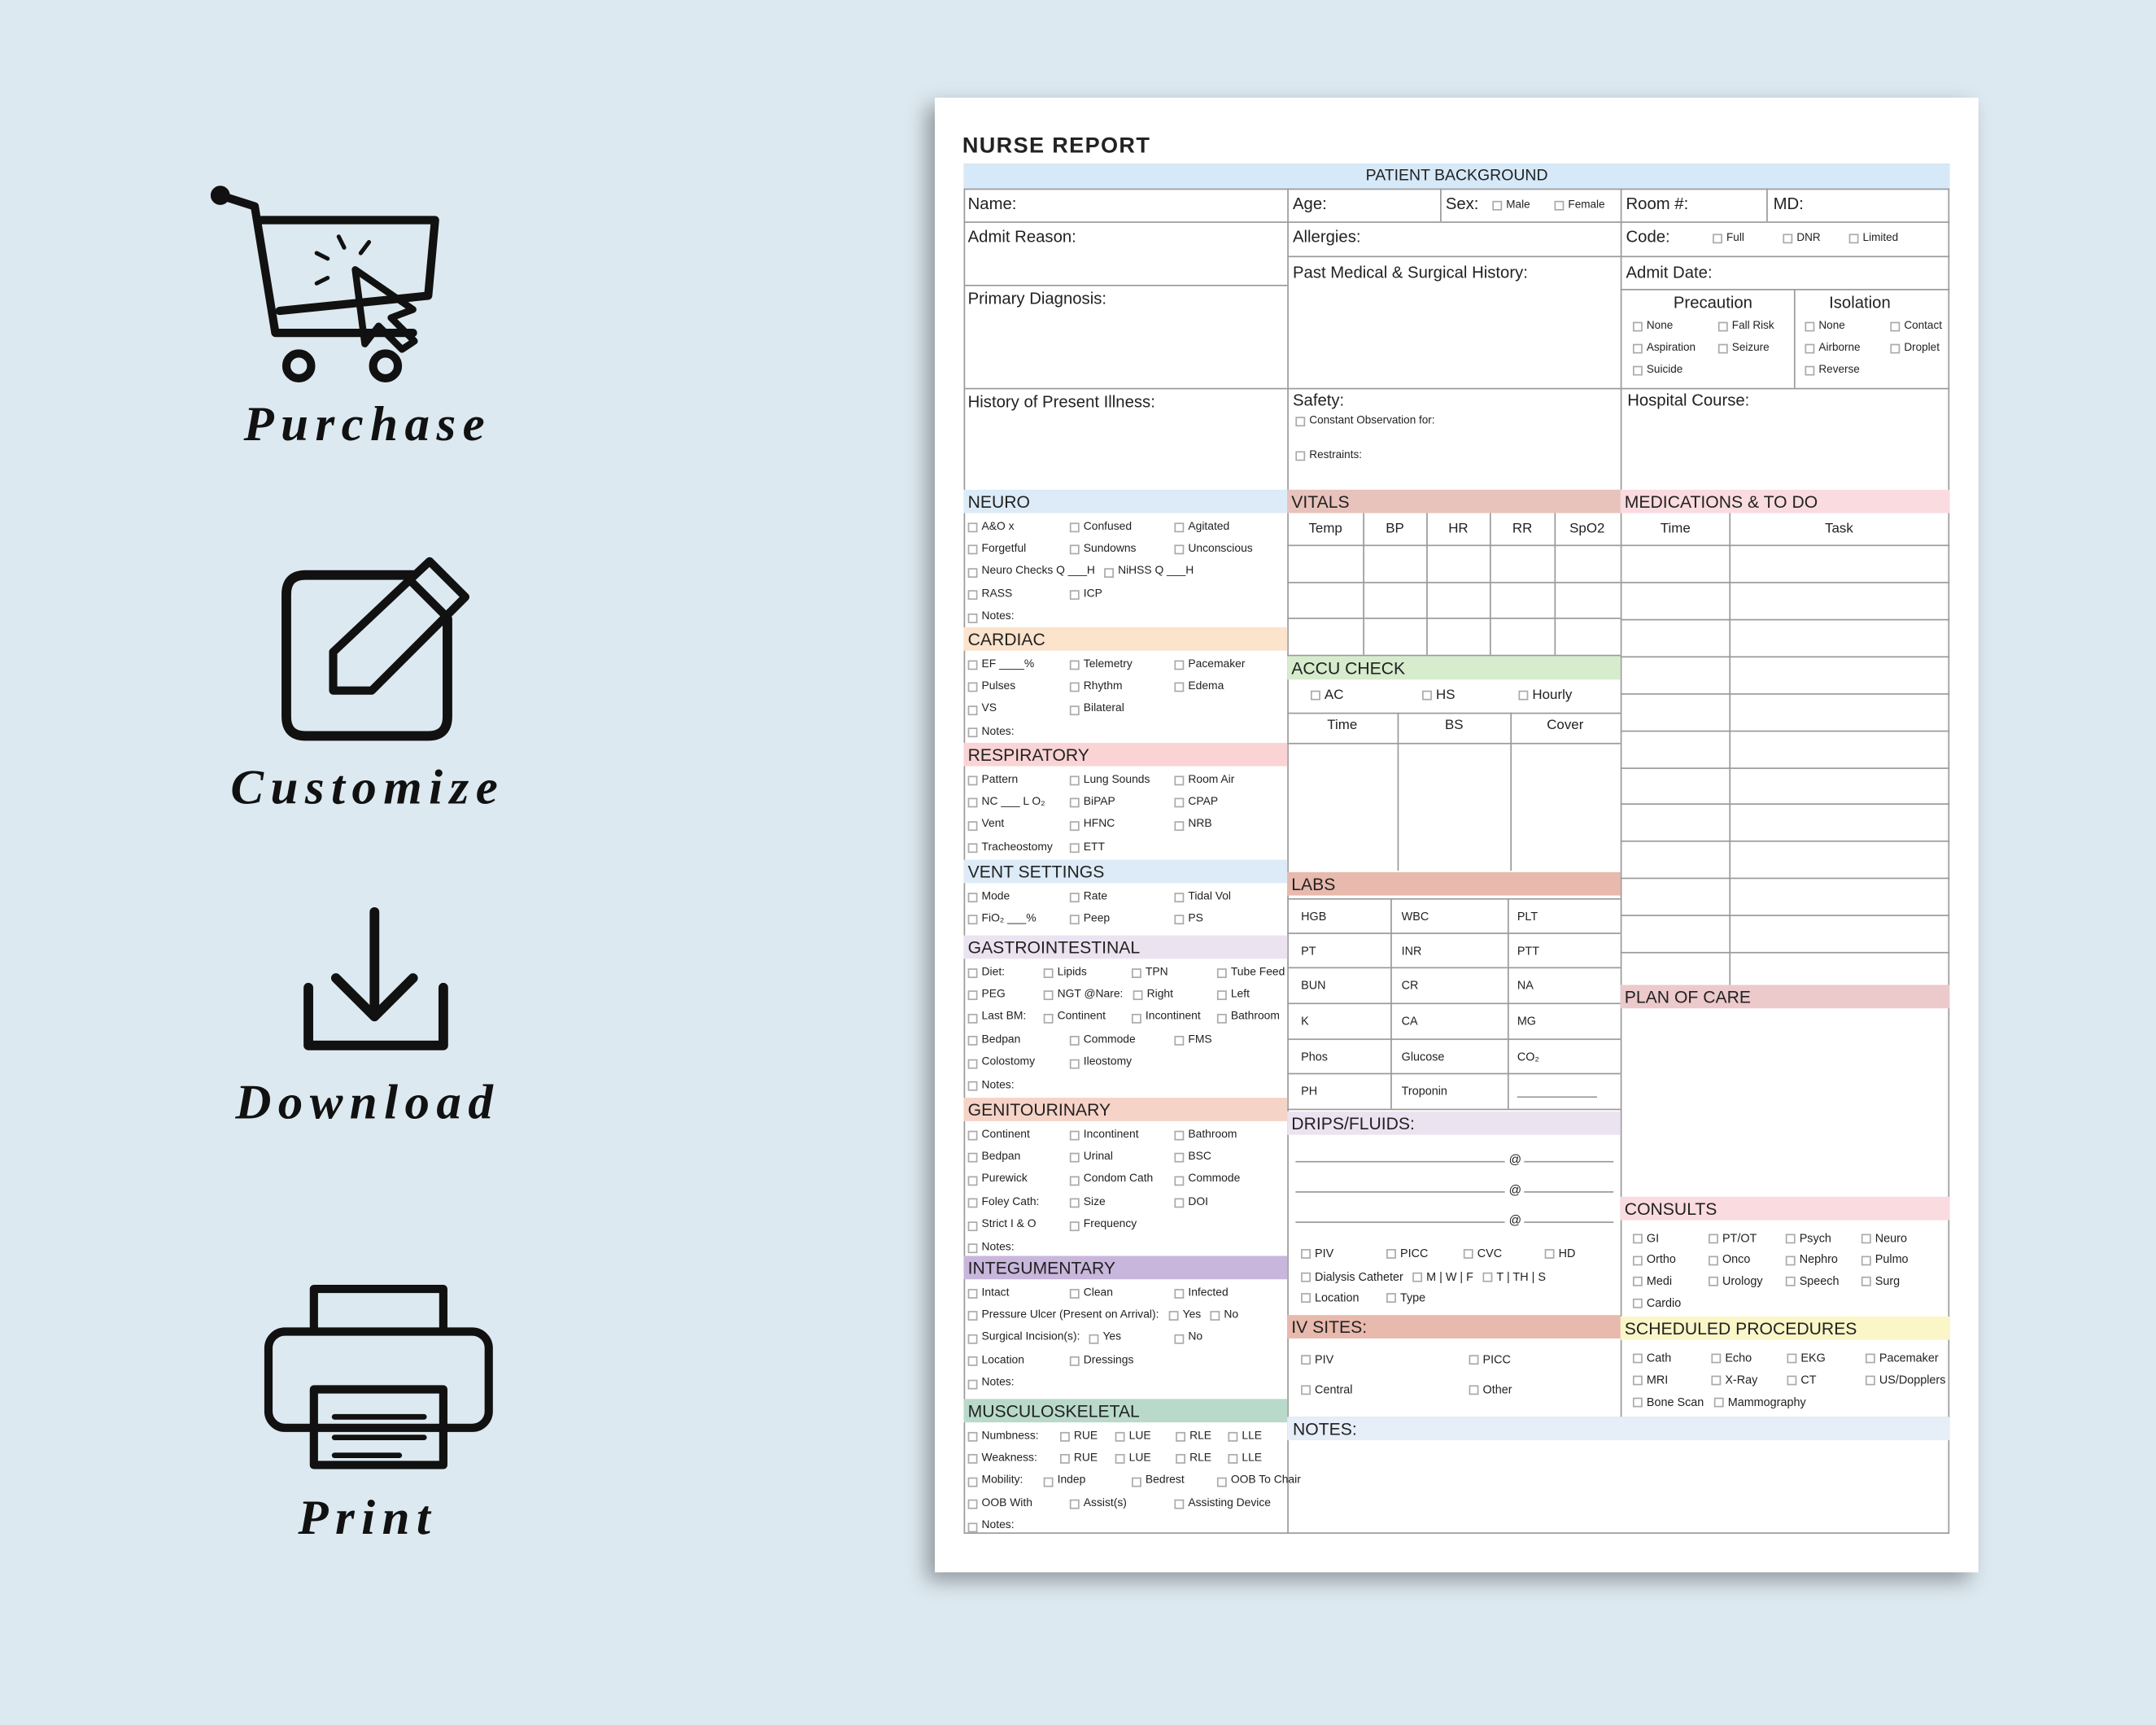  I want to click on text: ACCU CHECK, so click(1348, 668).